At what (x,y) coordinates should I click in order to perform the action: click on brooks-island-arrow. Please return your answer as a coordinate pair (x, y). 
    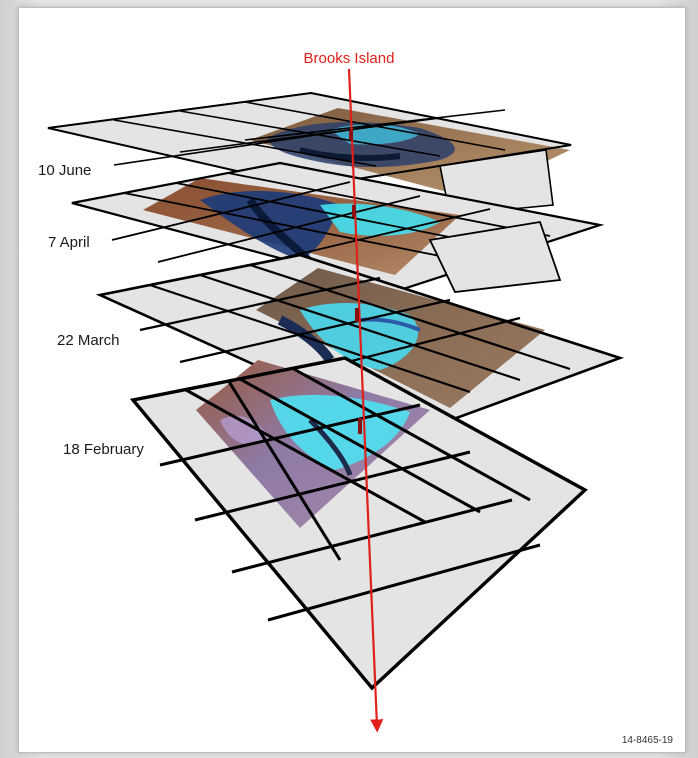
    Looking at the image, I should click on (365, 400).